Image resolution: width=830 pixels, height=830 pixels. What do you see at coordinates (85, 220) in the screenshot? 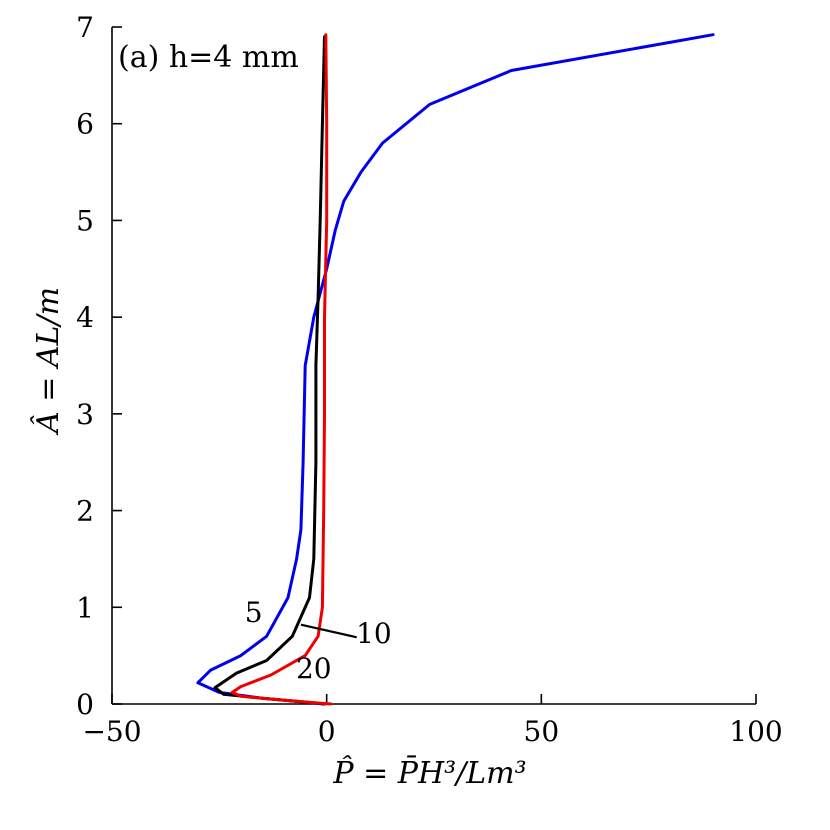
I see `y-tick-label: 5` at bounding box center [85, 220].